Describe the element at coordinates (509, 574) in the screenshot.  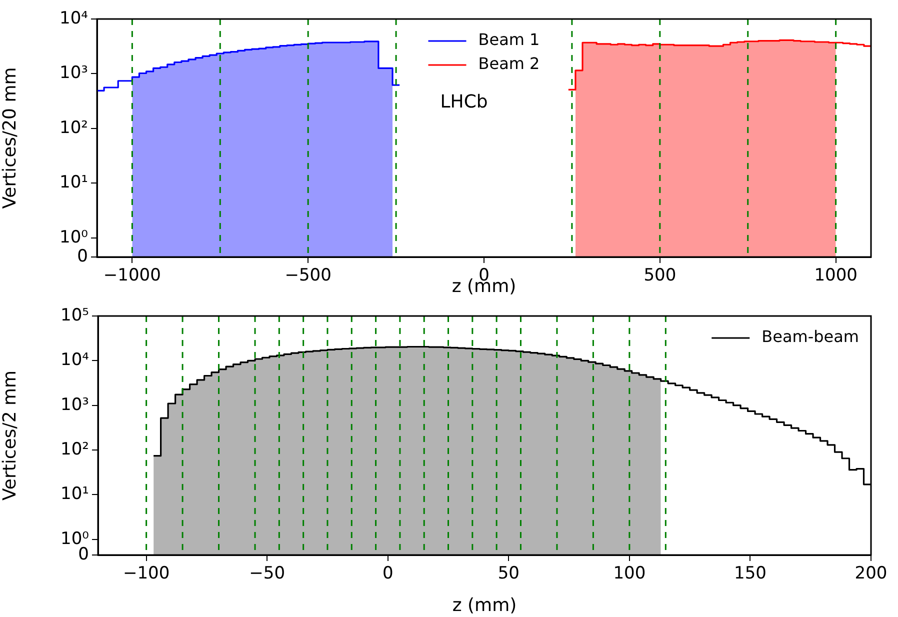
I see `x-tick-label: 50` at that location.